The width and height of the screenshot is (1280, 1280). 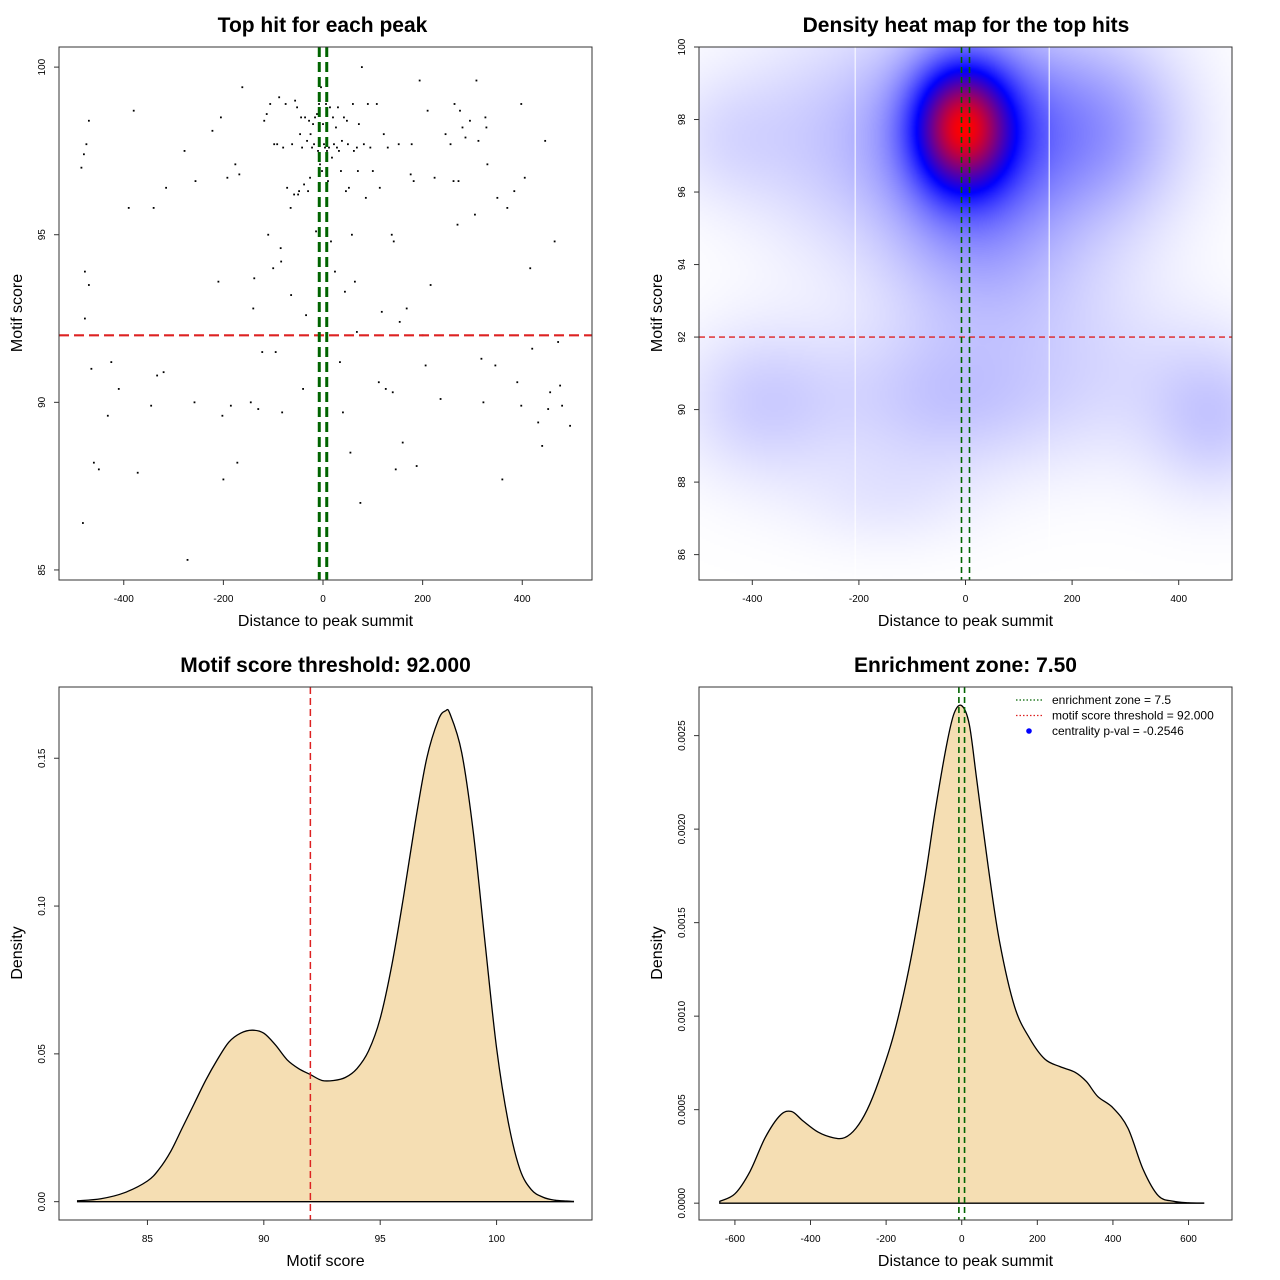 What do you see at coordinates (682, 1202) in the screenshot?
I see `y-tick-label: 0.0000` at bounding box center [682, 1202].